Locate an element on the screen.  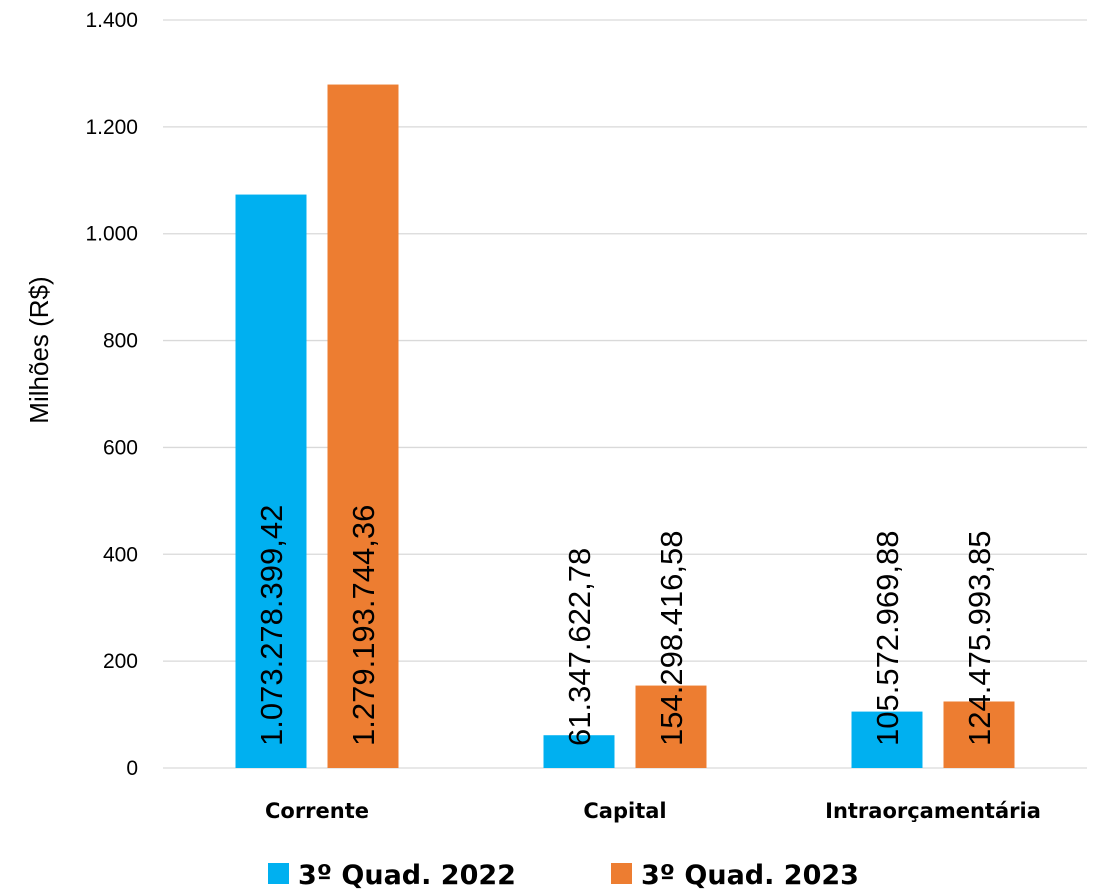
data-label: 1.279.193.744,36 is located at coordinates (363, 625).